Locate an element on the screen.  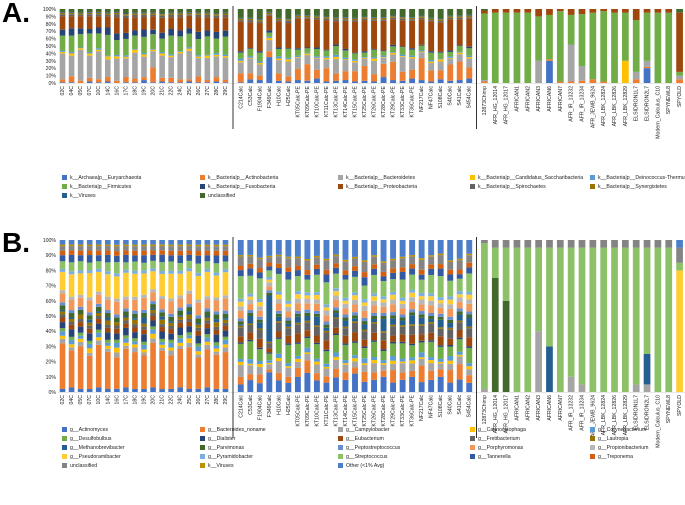
x-tick-label: 10C is located at coordinates (99, 91).